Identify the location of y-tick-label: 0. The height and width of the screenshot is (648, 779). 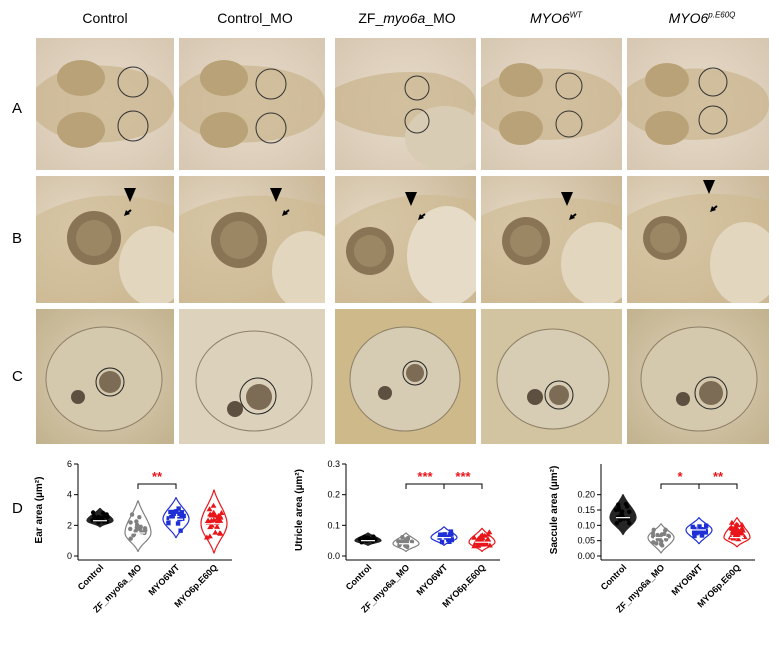
(69, 556).